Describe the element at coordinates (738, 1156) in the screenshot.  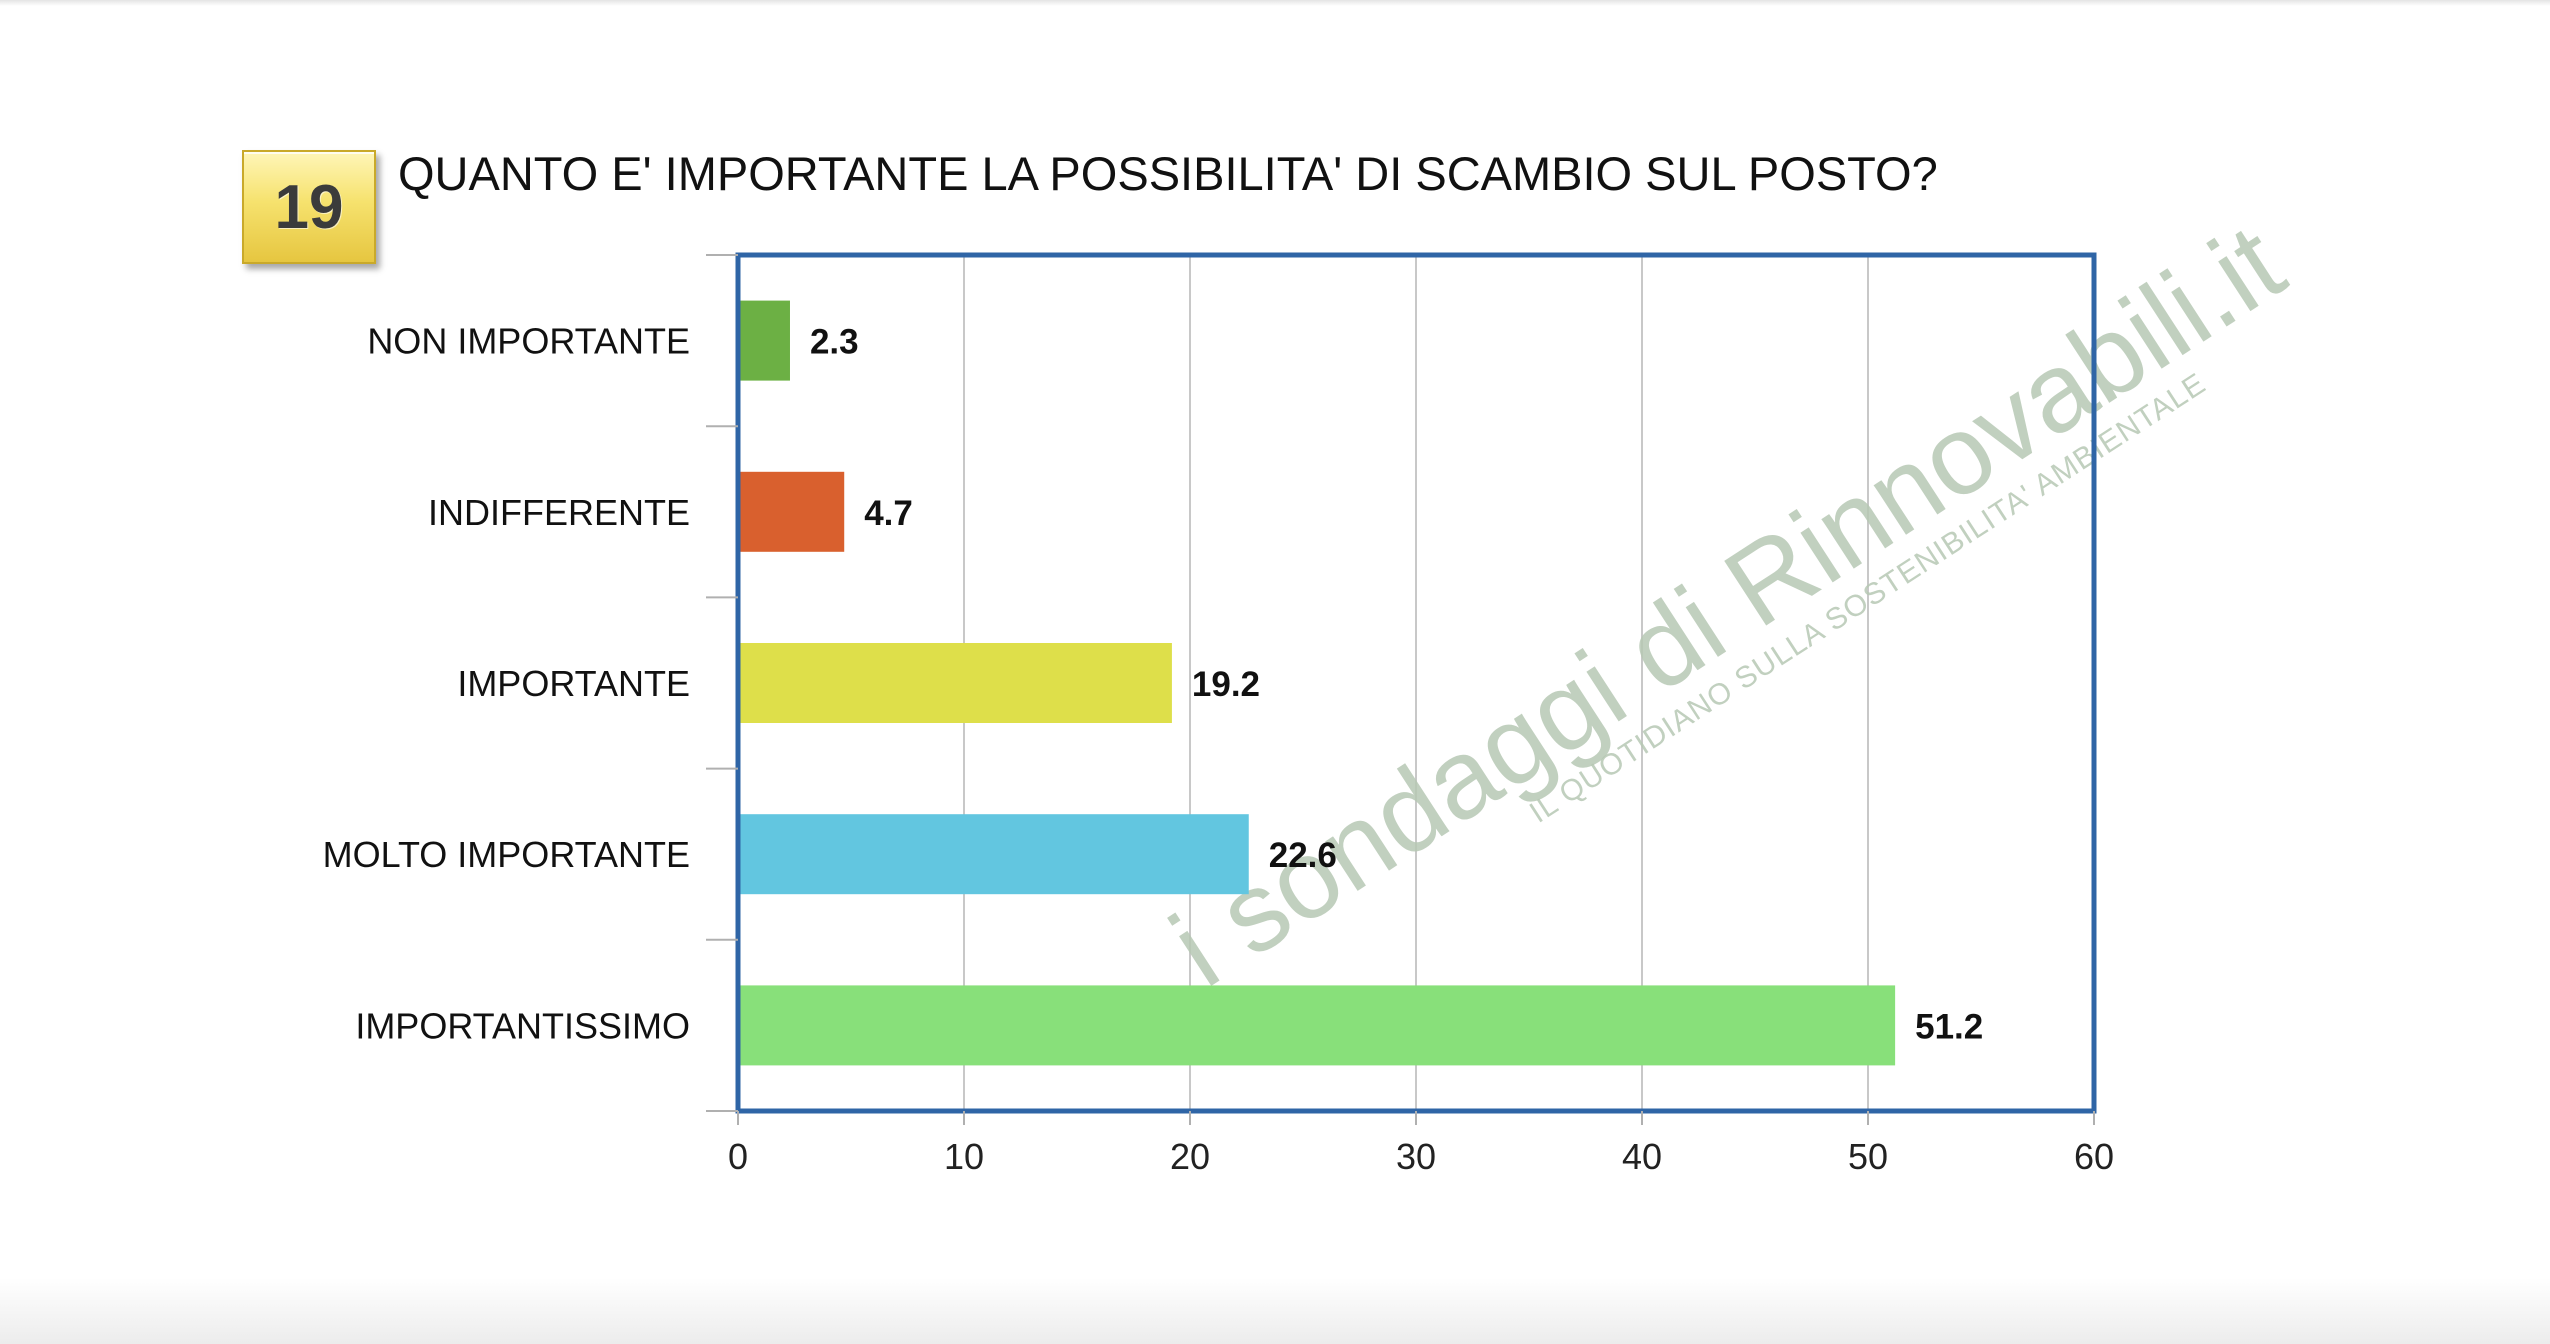
I see `x-tick-label: 0` at that location.